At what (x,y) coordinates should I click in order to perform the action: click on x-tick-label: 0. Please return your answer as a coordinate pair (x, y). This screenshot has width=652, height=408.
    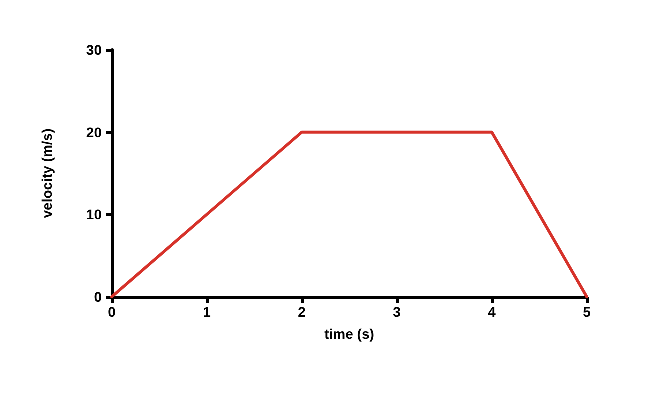
    Looking at the image, I should click on (112, 312).